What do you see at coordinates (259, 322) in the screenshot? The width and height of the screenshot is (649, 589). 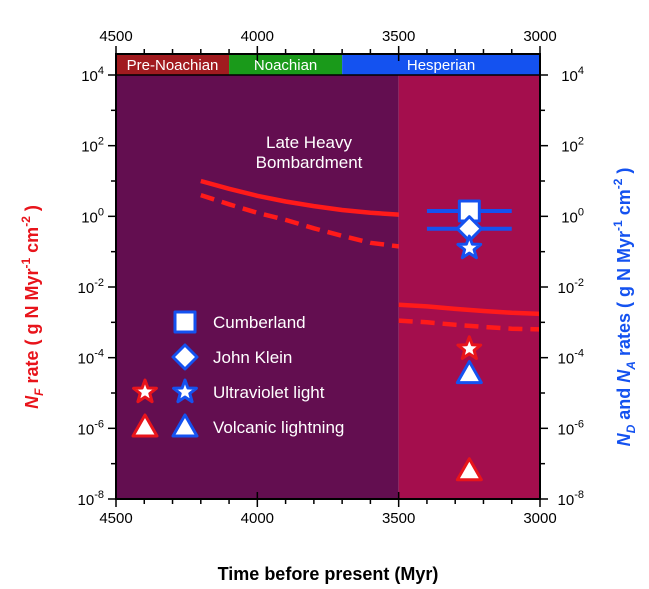 I see `legend-label-0: Cumberland` at bounding box center [259, 322].